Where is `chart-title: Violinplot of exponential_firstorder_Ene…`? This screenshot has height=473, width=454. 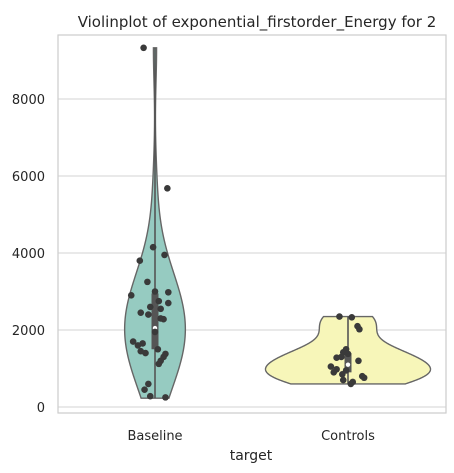 chart-title: Violinplot of exponential_firstorder_Ene… is located at coordinates (257, 22).